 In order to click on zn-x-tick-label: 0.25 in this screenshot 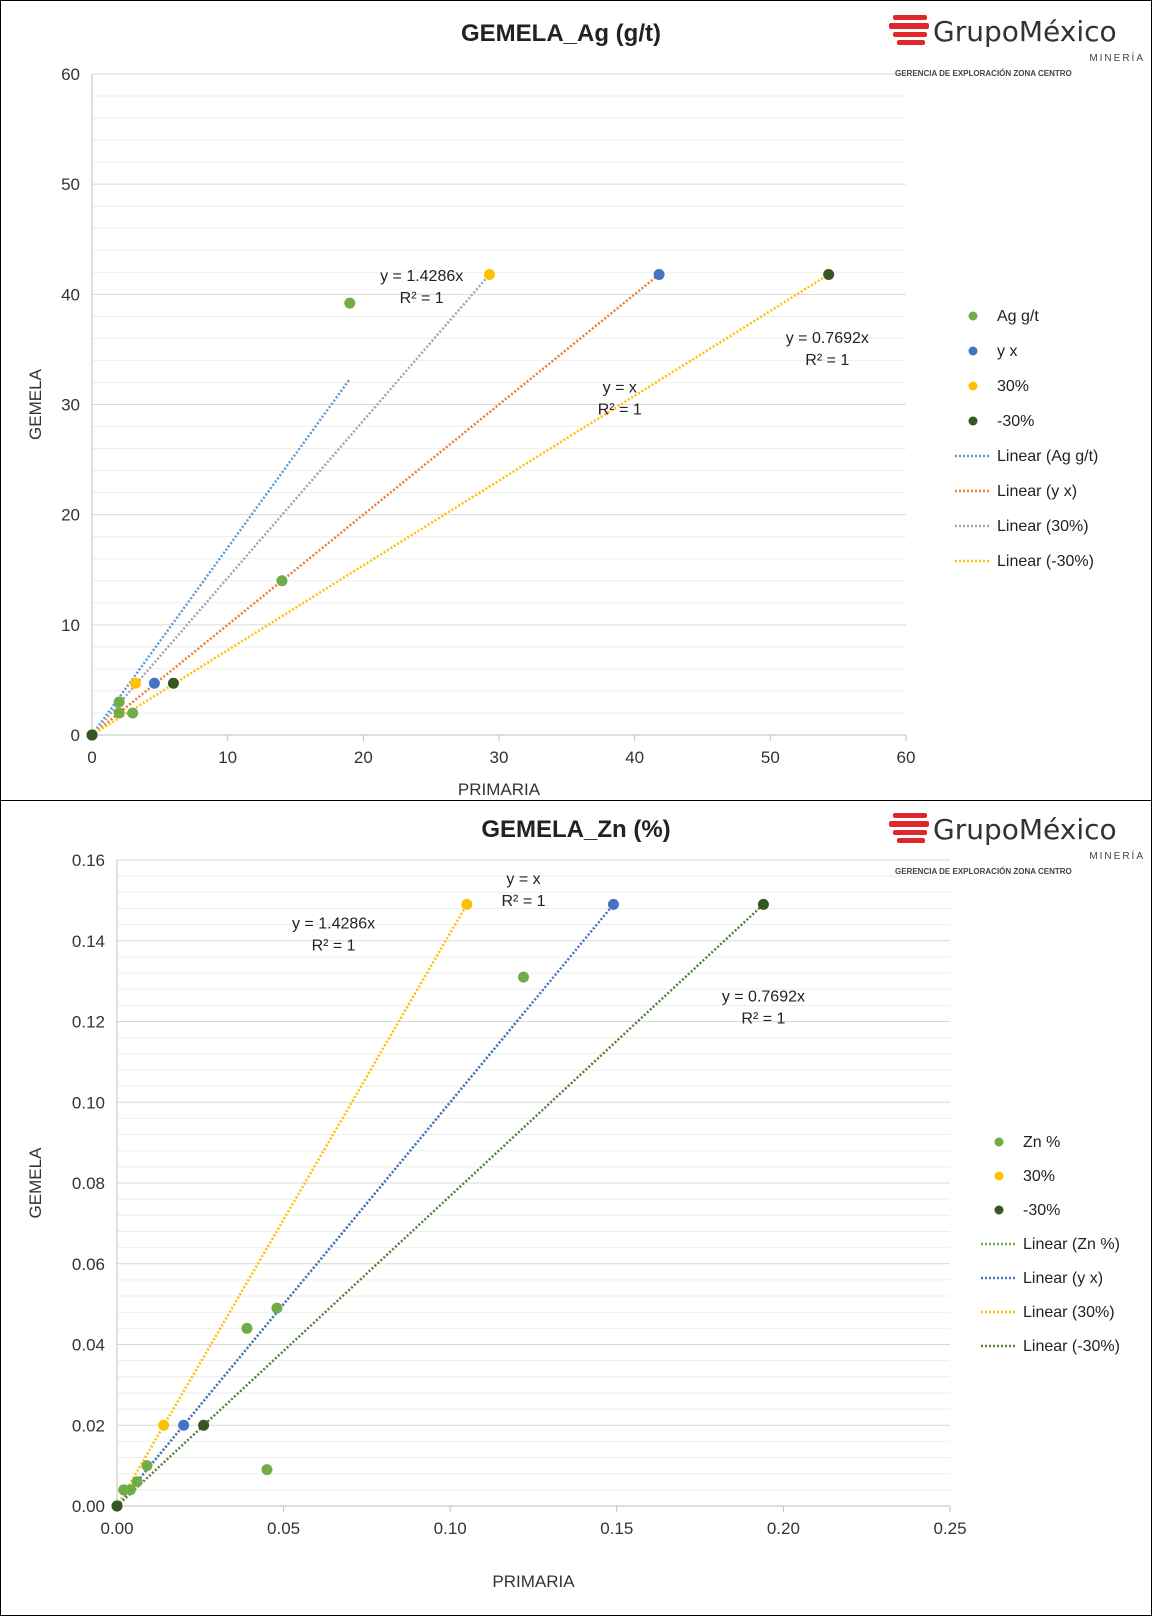, I will do `click(949, 1528)`.